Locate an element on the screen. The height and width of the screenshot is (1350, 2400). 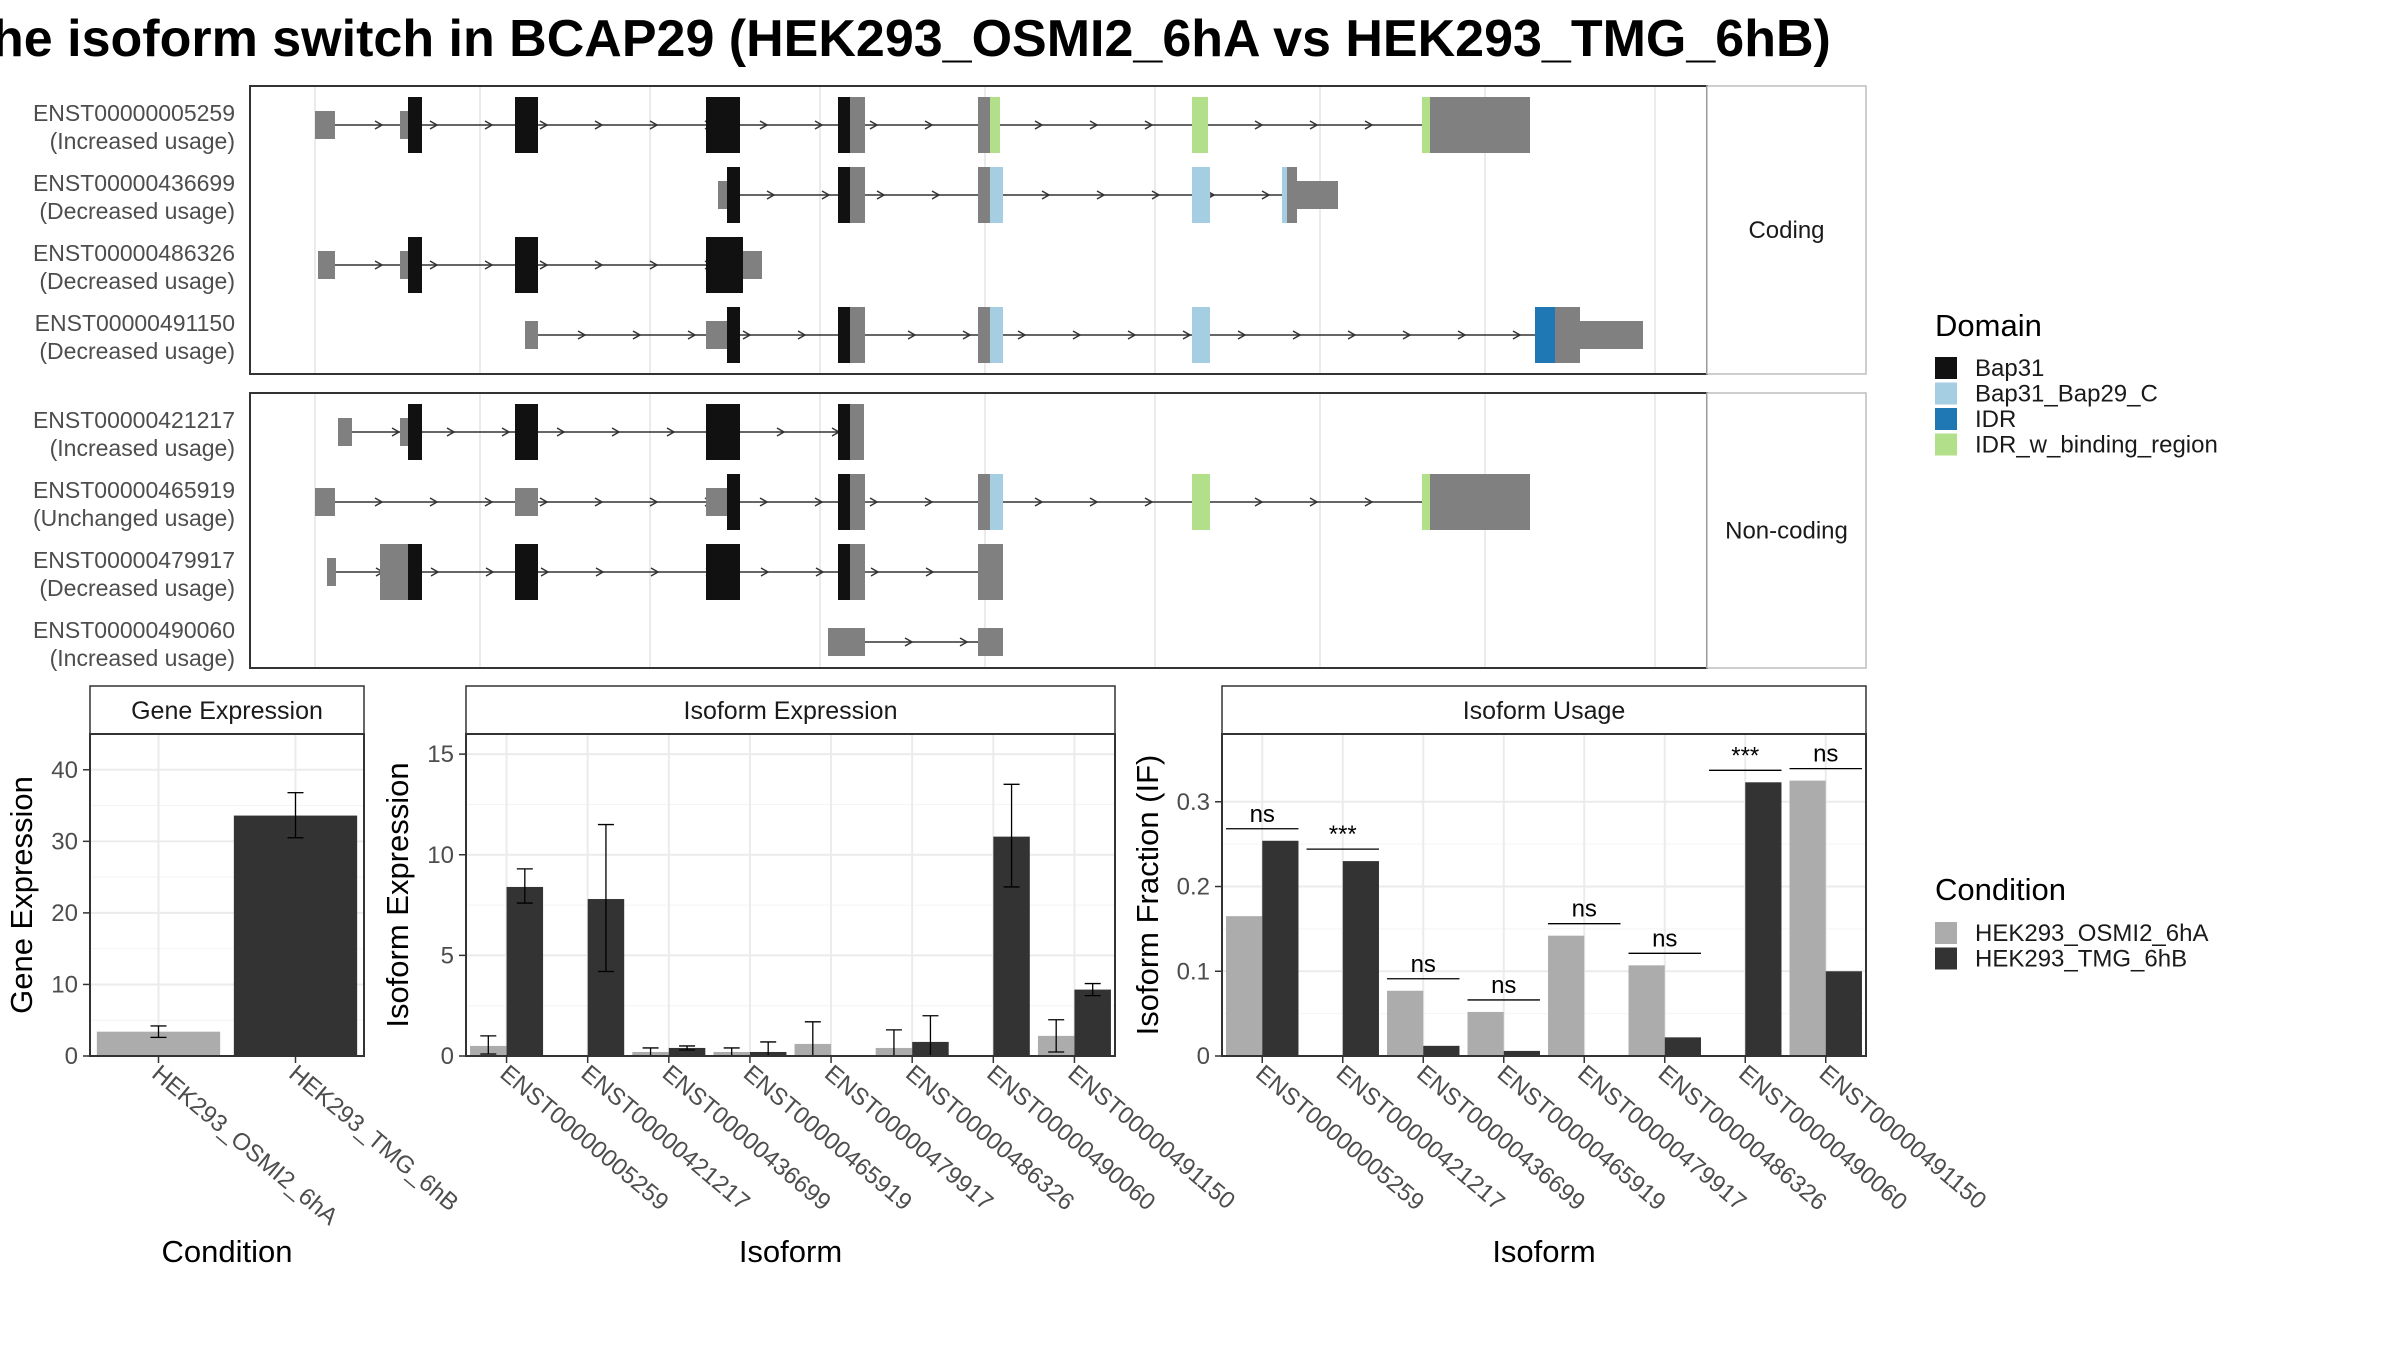
transcript-track-ENST00000491150 is located at coordinates (1084, 335).